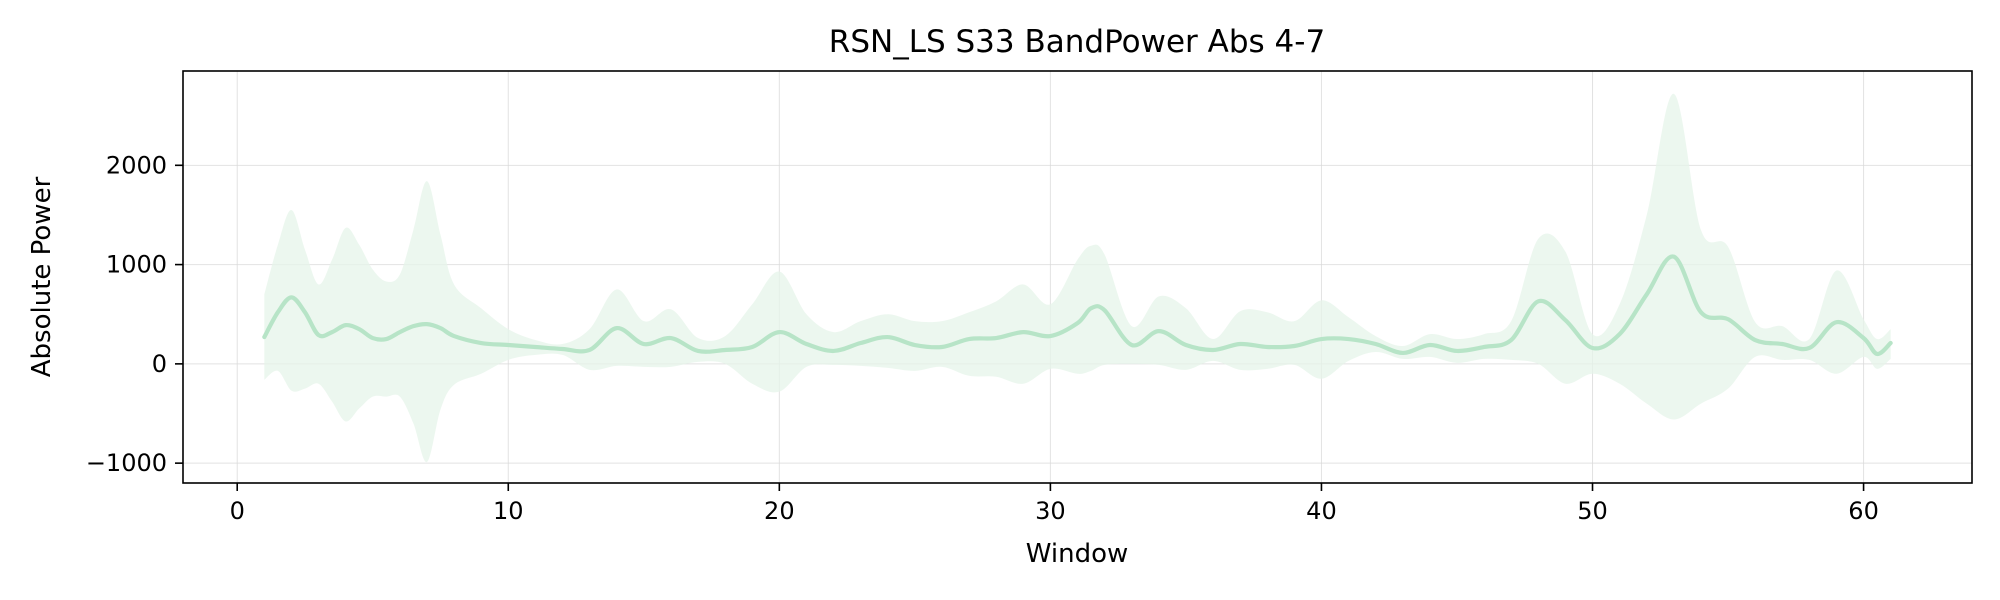 The image size is (2000, 600). Describe the element at coordinates (1863, 511) in the screenshot. I see `x-tick-label-6: 60` at that location.